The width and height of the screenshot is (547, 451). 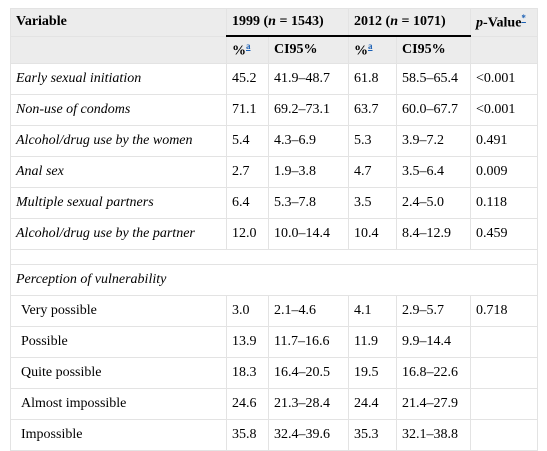 I want to click on cell: 2.1–4.6, so click(x=308, y=311).